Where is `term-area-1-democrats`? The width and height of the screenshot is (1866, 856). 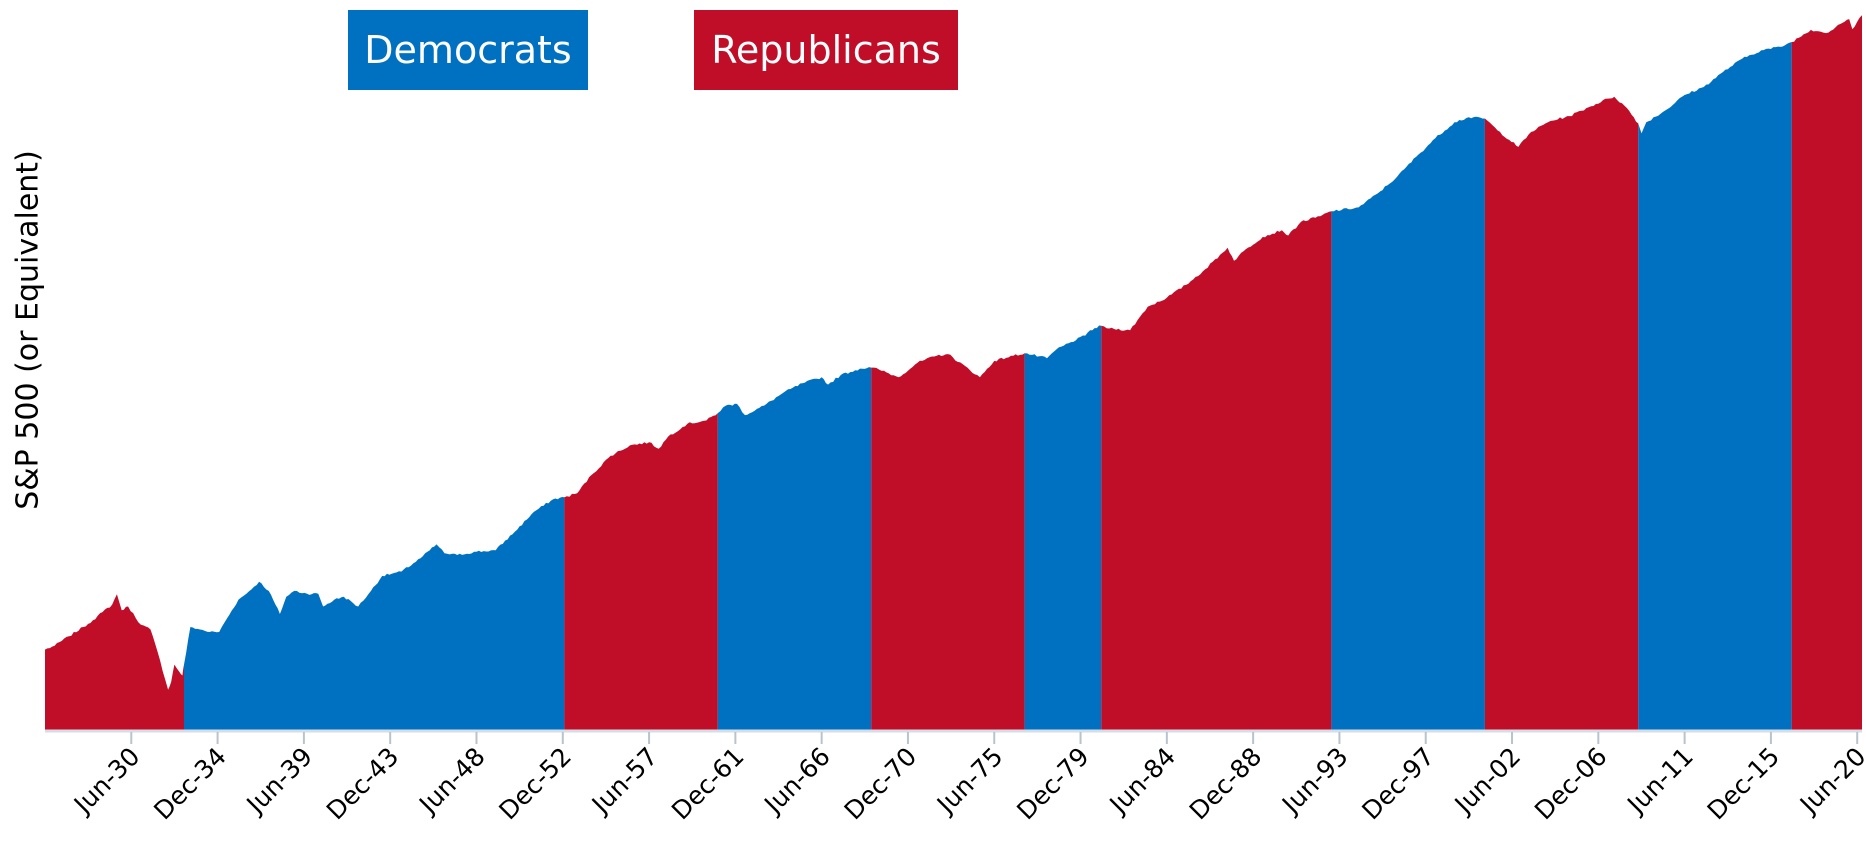 term-area-1-democrats is located at coordinates (374, 613).